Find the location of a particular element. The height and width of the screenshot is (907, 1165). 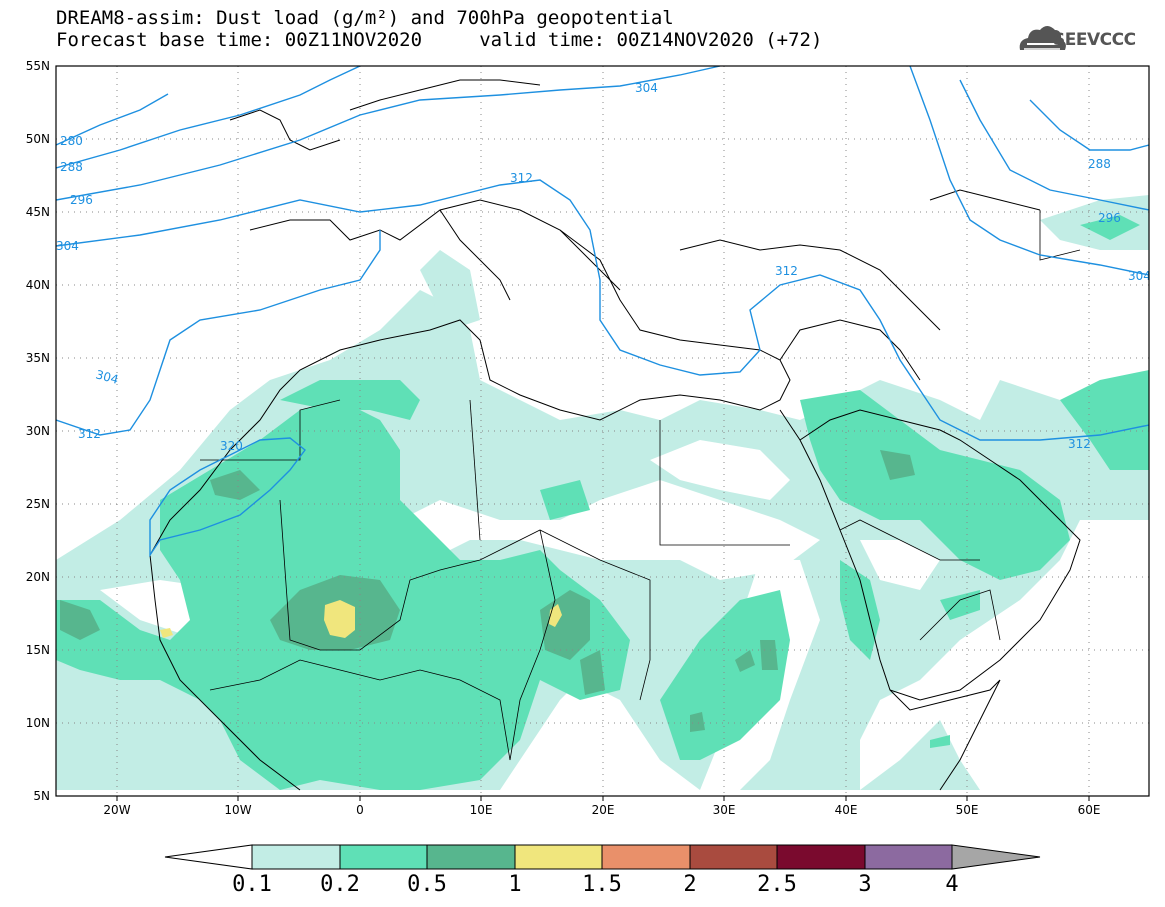

svg-text: 45N is located at coordinates (38, 212).